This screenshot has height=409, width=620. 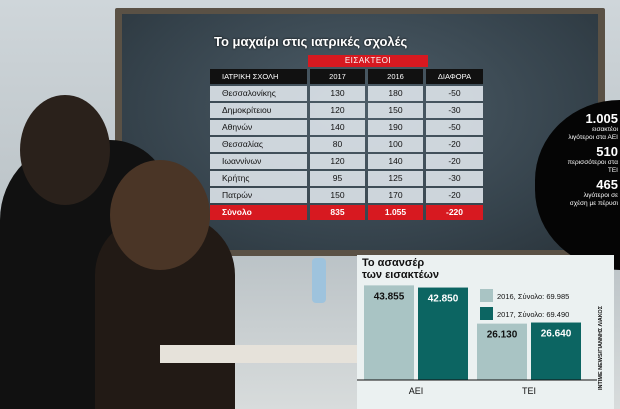 What do you see at coordinates (395, 76) in the screenshot?
I see `column-header: 2016` at bounding box center [395, 76].